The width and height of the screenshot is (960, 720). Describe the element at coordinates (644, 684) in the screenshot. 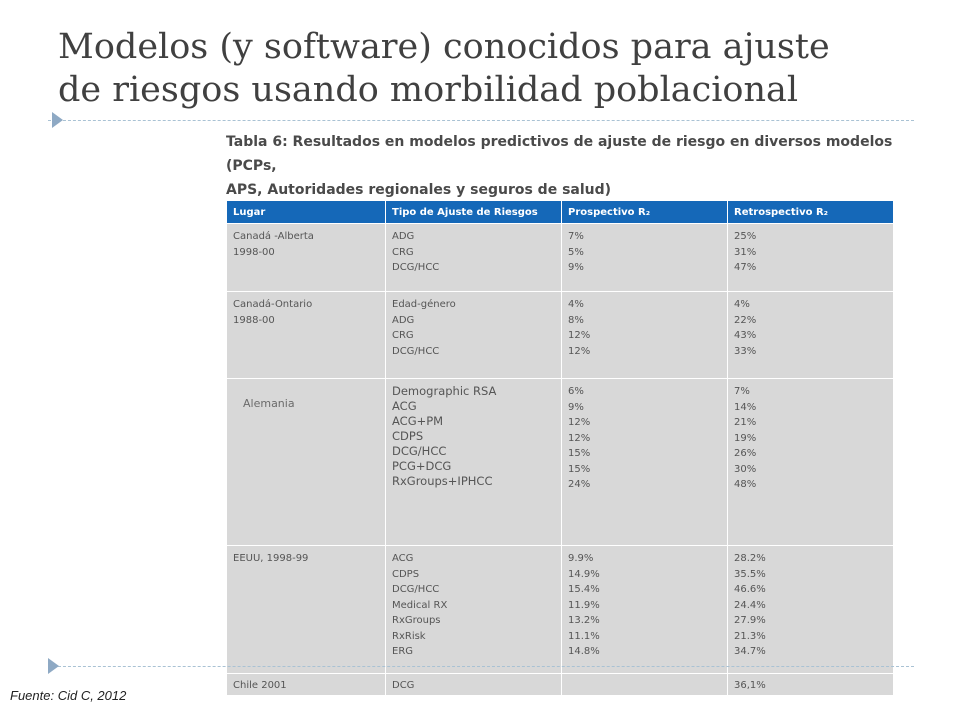

I see `cell-prospectivo` at that location.